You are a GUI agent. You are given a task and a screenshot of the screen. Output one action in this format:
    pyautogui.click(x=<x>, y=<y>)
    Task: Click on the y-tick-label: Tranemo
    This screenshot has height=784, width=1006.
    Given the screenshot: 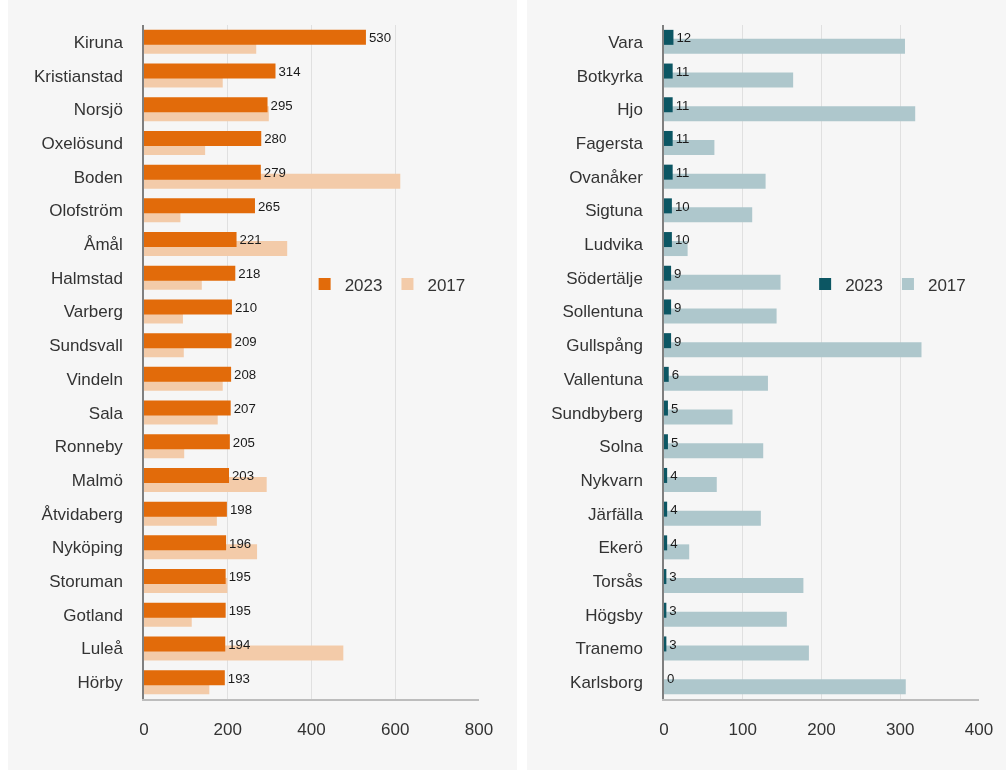 What is the action you would take?
    pyautogui.click(x=609, y=649)
    